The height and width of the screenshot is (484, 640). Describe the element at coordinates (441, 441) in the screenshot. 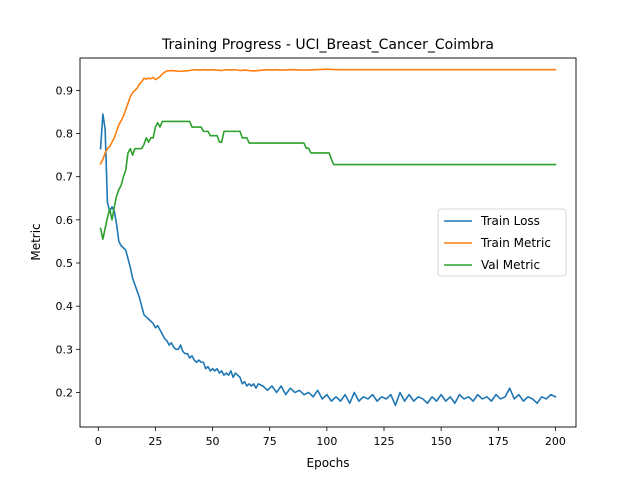

I see `x-tick-label: 150` at that location.